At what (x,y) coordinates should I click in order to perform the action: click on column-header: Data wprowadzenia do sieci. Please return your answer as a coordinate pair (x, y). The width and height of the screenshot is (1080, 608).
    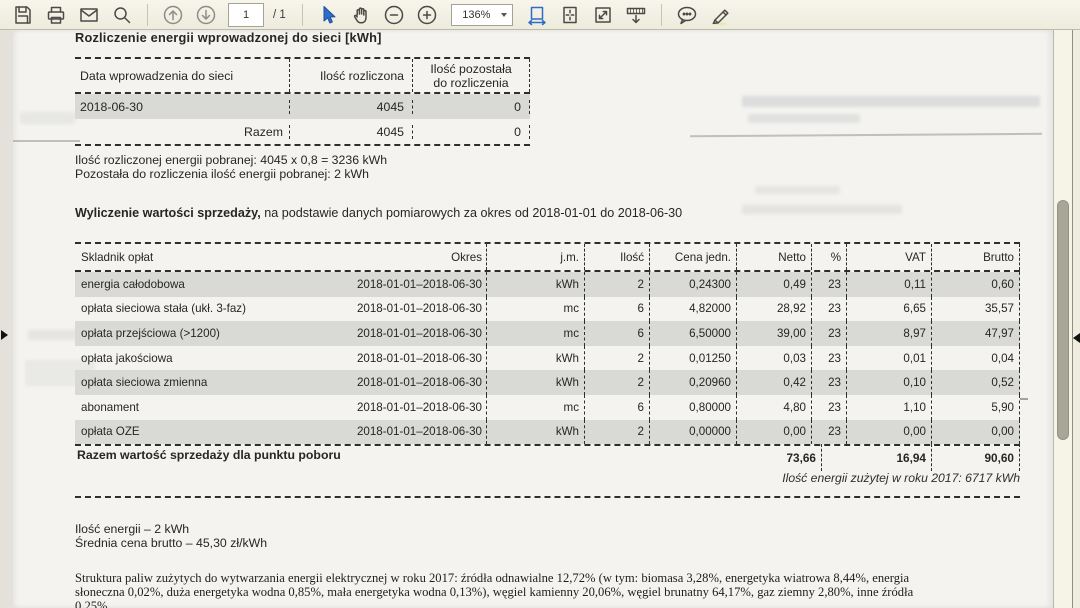
    Looking at the image, I should click on (182, 75).